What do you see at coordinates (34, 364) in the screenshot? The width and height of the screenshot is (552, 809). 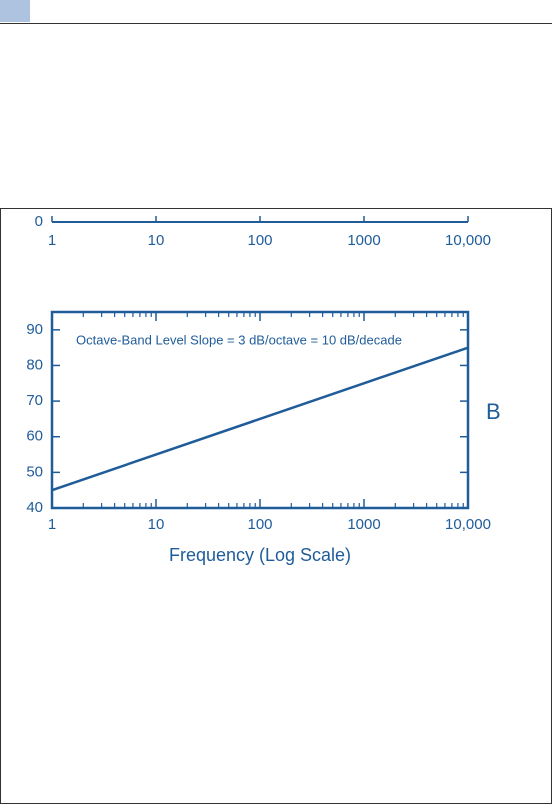 I see `y-tick-label: 80` at bounding box center [34, 364].